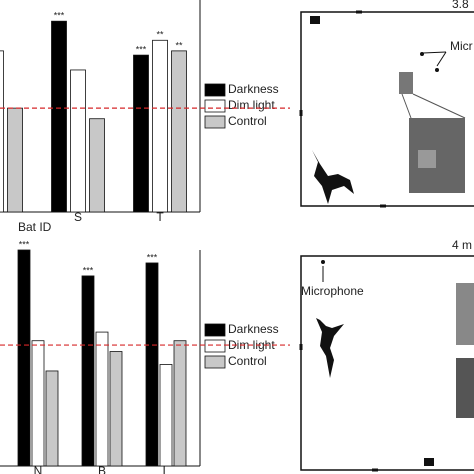 Image resolution: width=474 pixels, height=474 pixels. I want to click on x-axis-label: Bat ID, so click(35, 227).